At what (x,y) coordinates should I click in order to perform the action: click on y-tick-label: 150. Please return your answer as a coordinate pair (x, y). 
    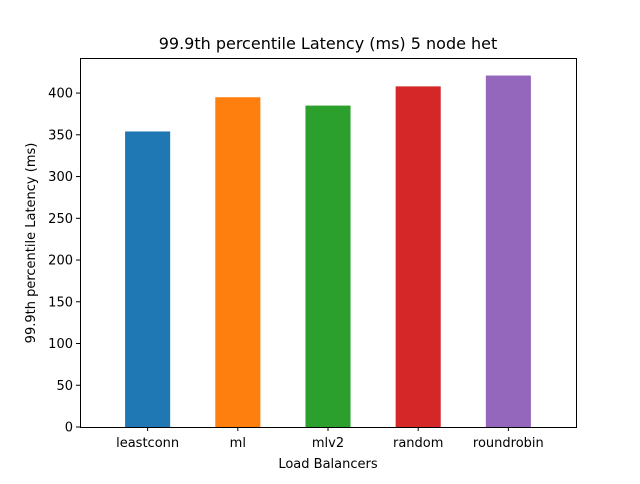
    Looking at the image, I should click on (60, 302).